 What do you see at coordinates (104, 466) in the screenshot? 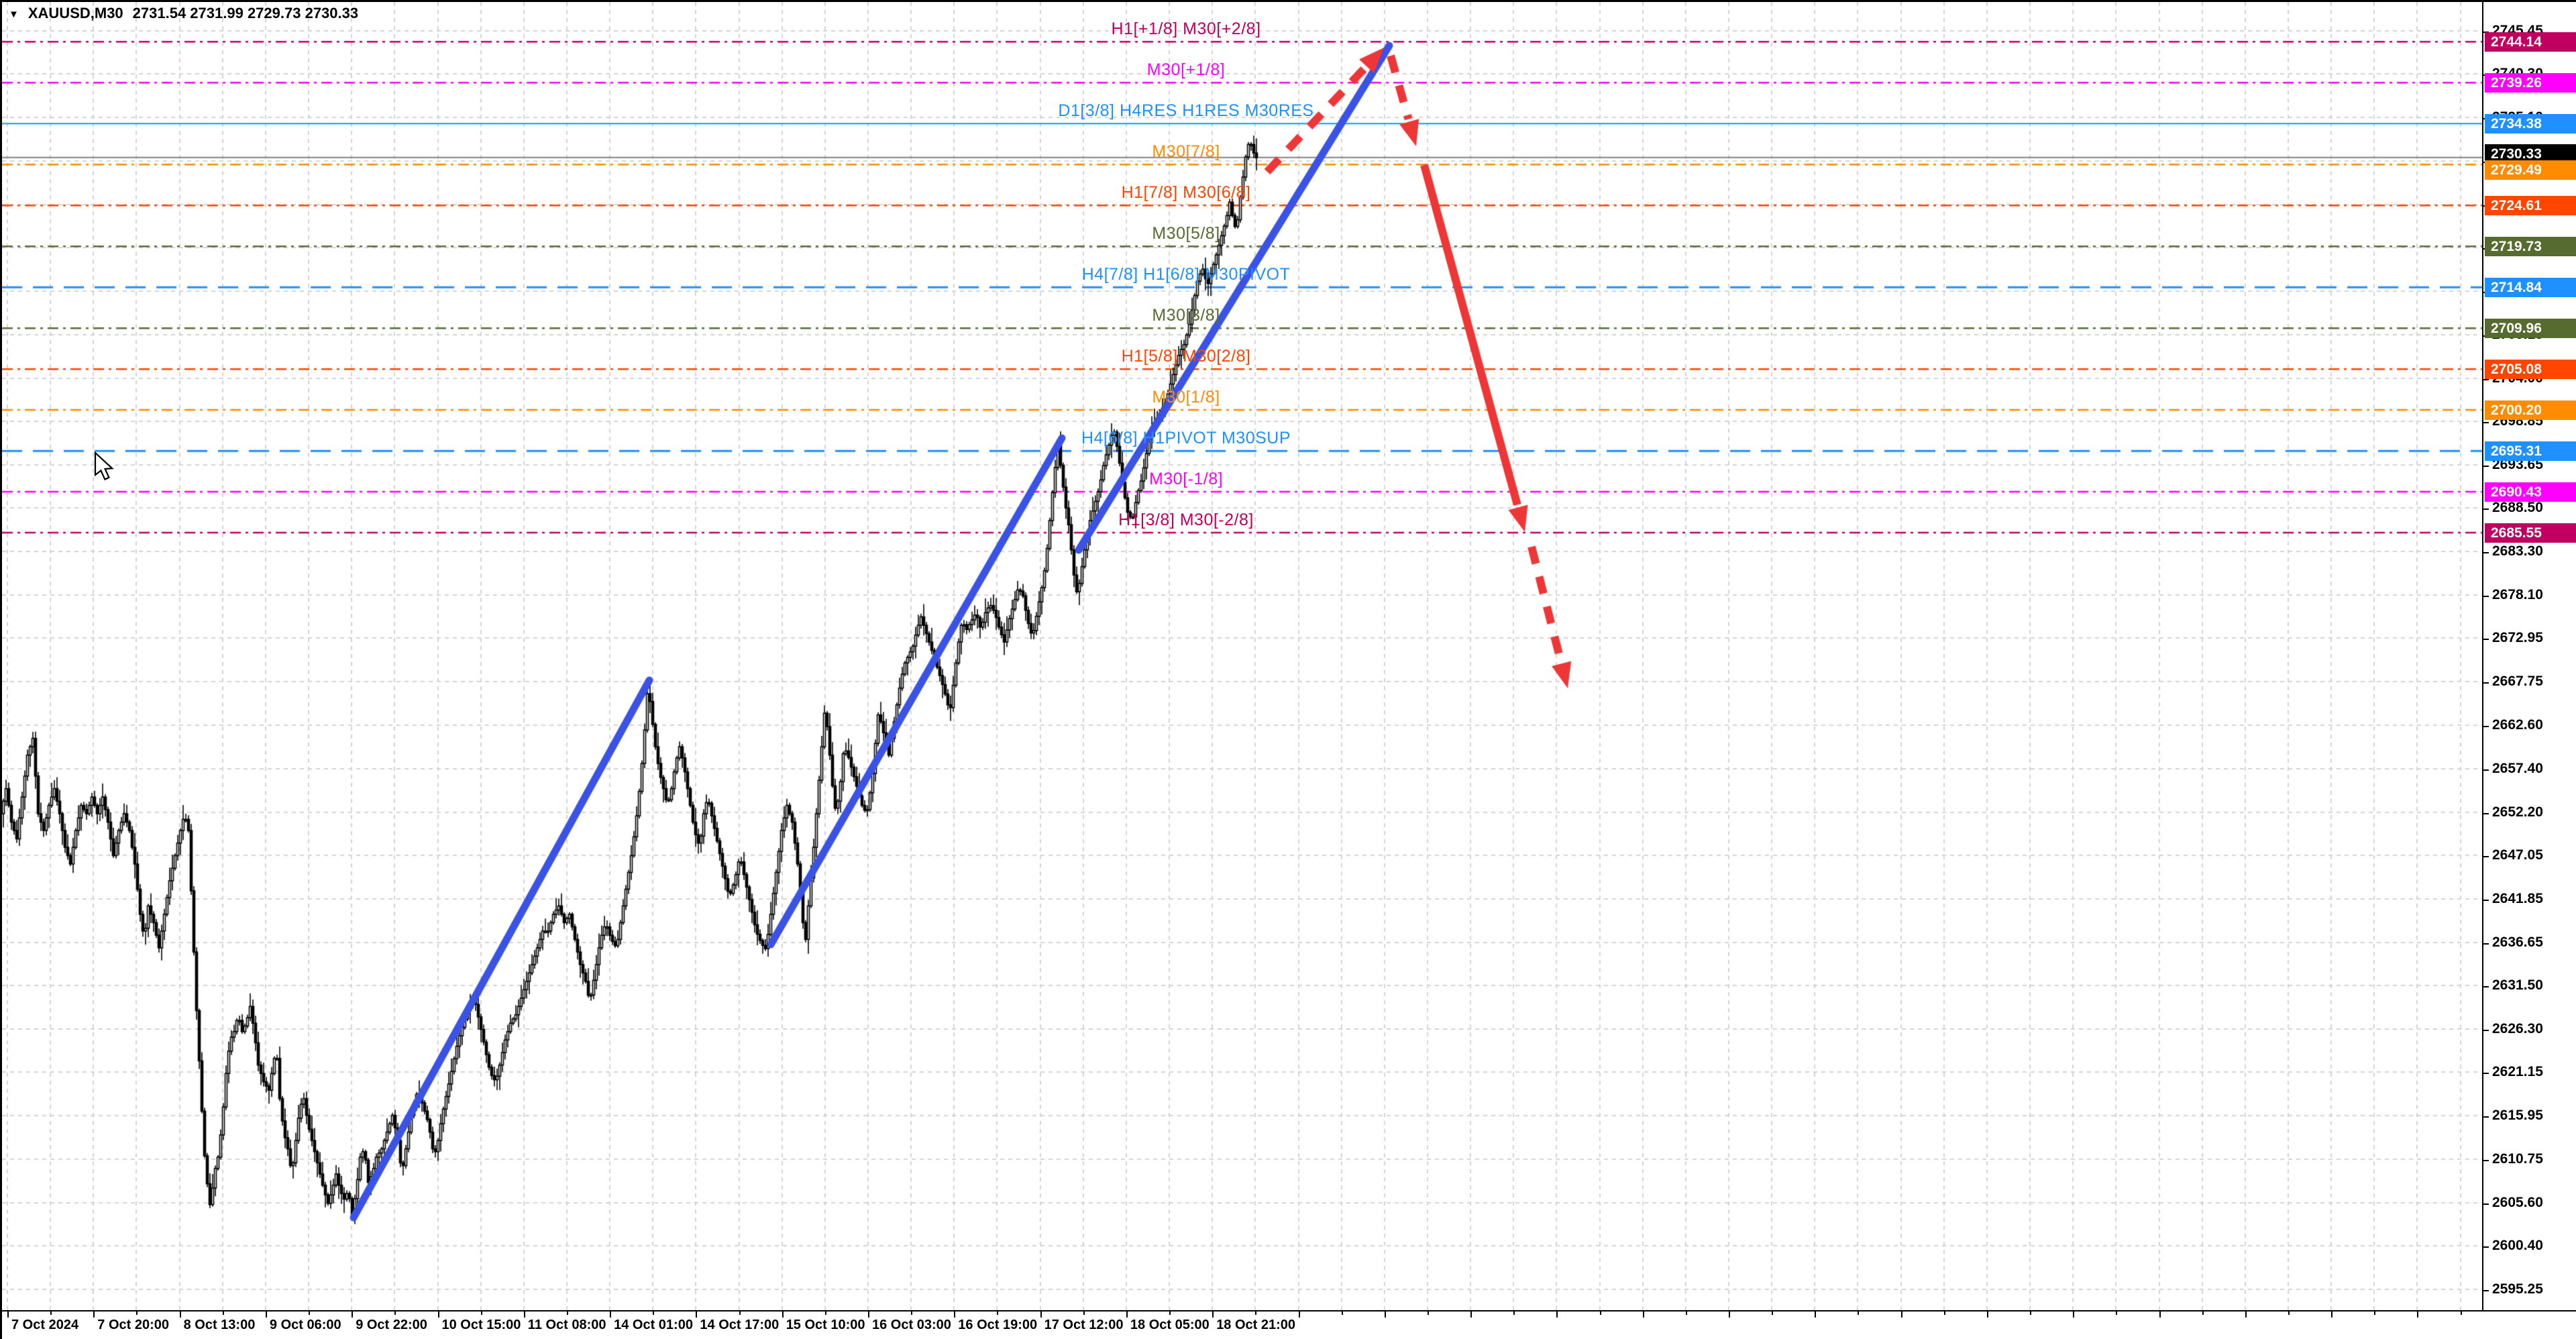
I see `mouse-cursor-icon` at bounding box center [104, 466].